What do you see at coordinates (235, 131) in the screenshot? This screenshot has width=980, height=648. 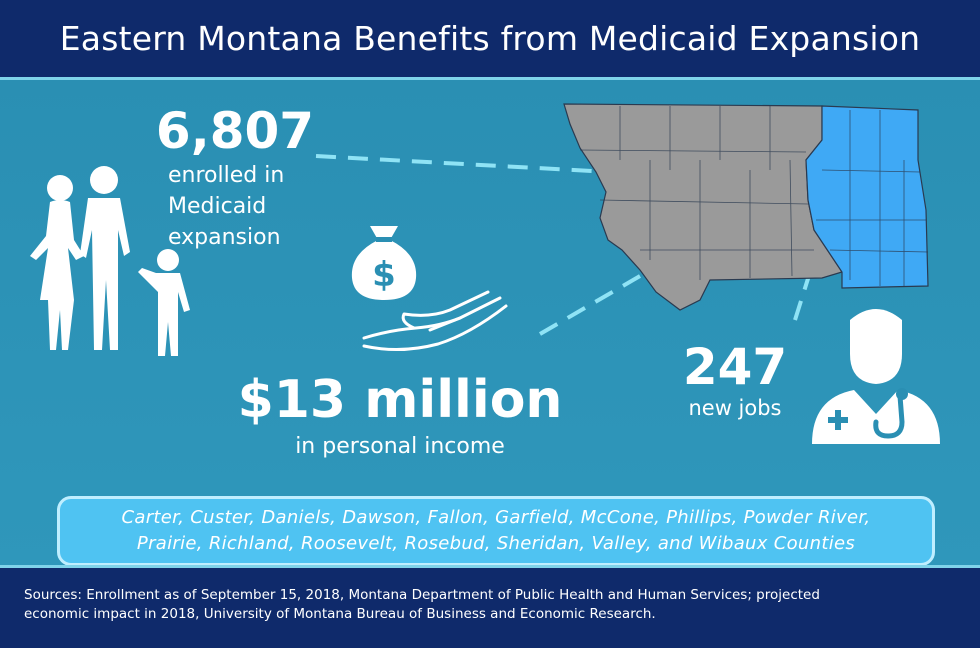 I see `enrollment-number: 6,807` at bounding box center [235, 131].